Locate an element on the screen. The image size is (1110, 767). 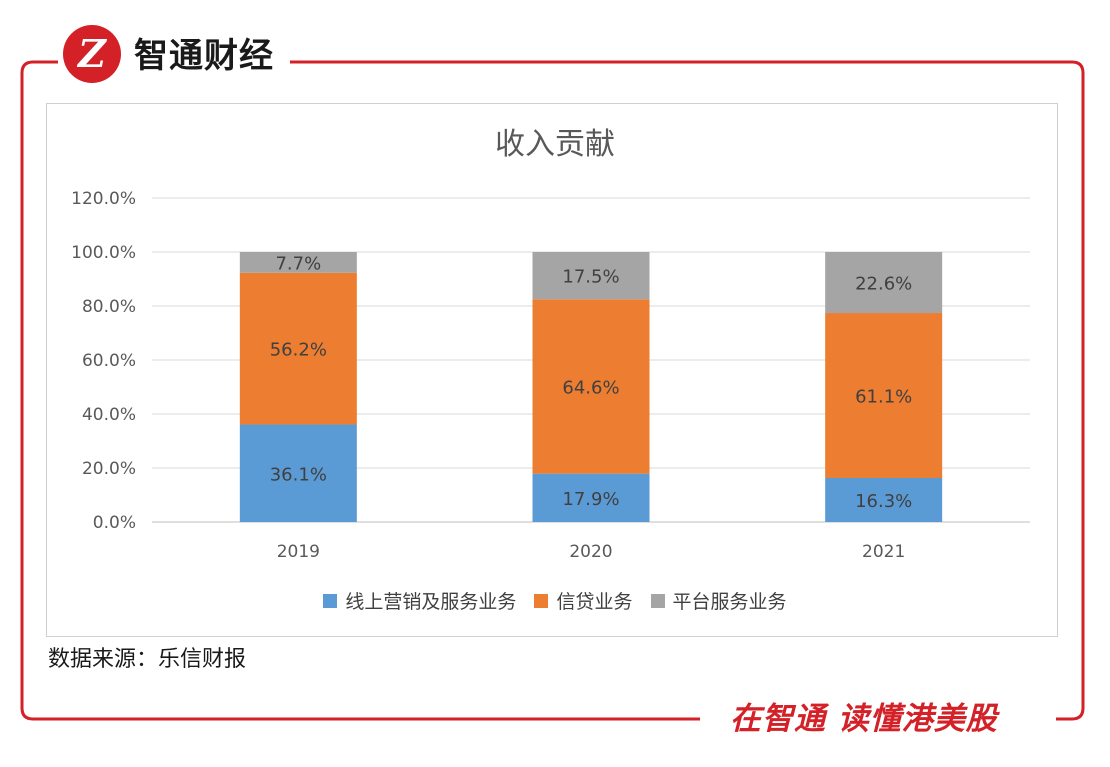
y-tick-label: 60.0% is located at coordinates (109, 361).